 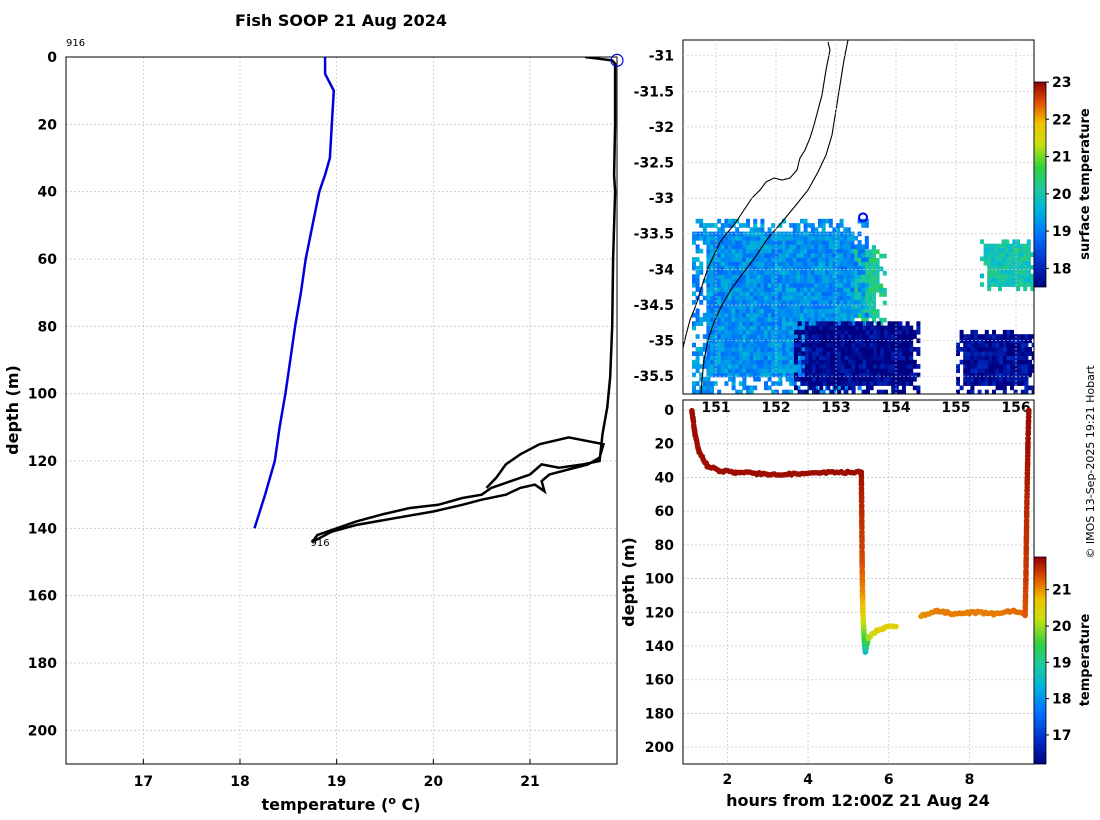 What do you see at coordinates (863, 306) in the screenshot?
I see `sst-field` at bounding box center [863, 306].